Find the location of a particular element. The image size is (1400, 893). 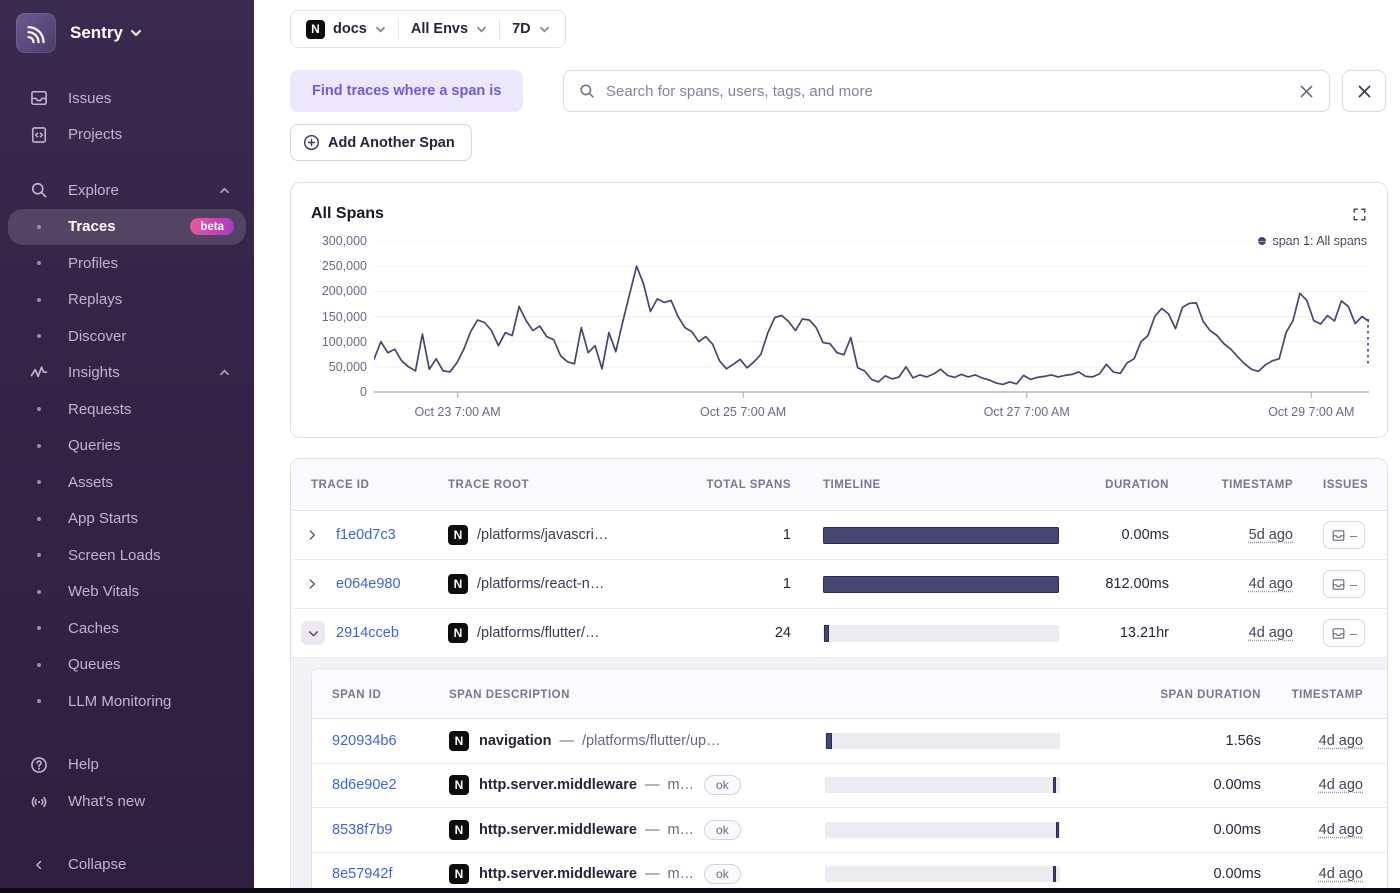

span-id-link: 8e57942f is located at coordinates (362, 874).